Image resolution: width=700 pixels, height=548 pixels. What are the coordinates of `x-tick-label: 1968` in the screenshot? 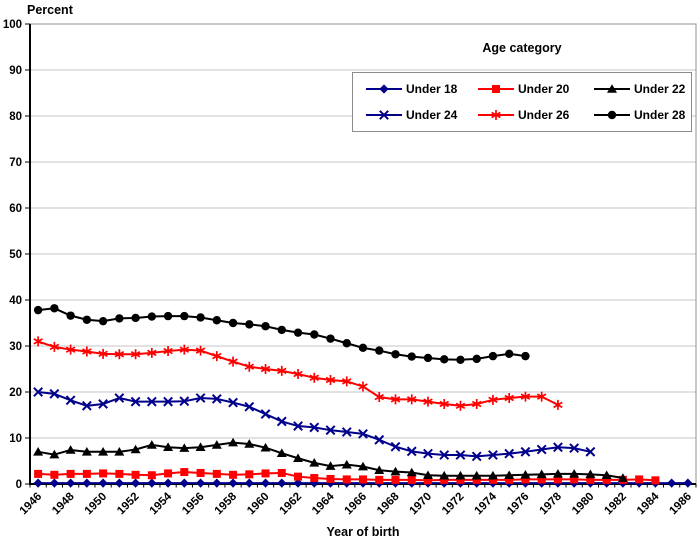 It's located at (388, 503).